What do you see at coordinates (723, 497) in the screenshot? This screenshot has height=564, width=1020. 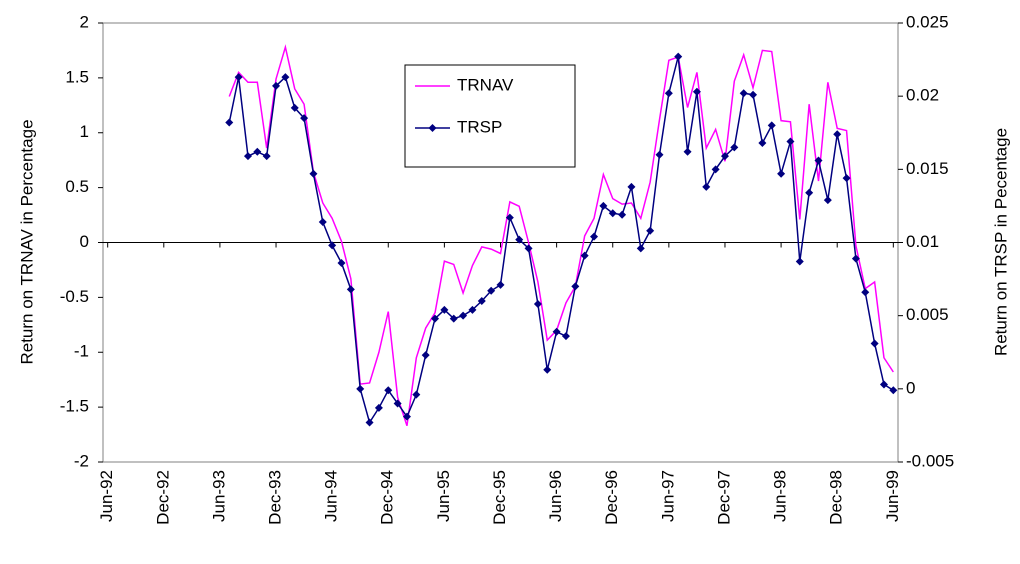 I see `x-tick-label: Dec-97` at bounding box center [723, 497].